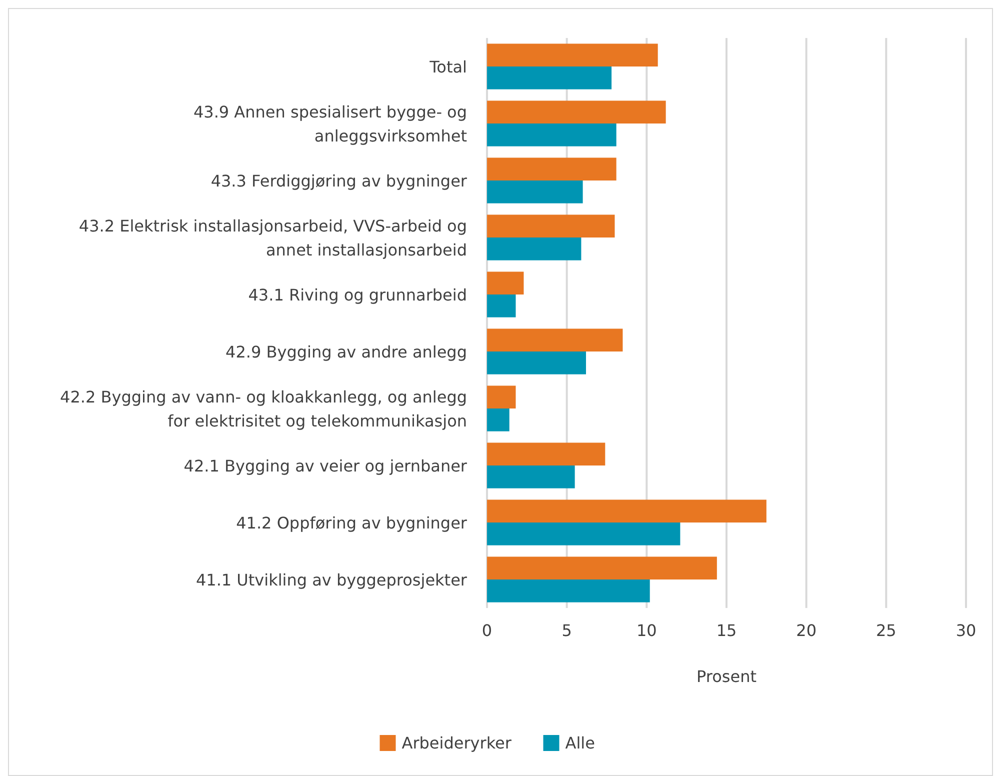 The height and width of the screenshot is (776, 995). Describe the element at coordinates (457, 743) in the screenshot. I see `legend-label: Arbeideryrker` at that location.